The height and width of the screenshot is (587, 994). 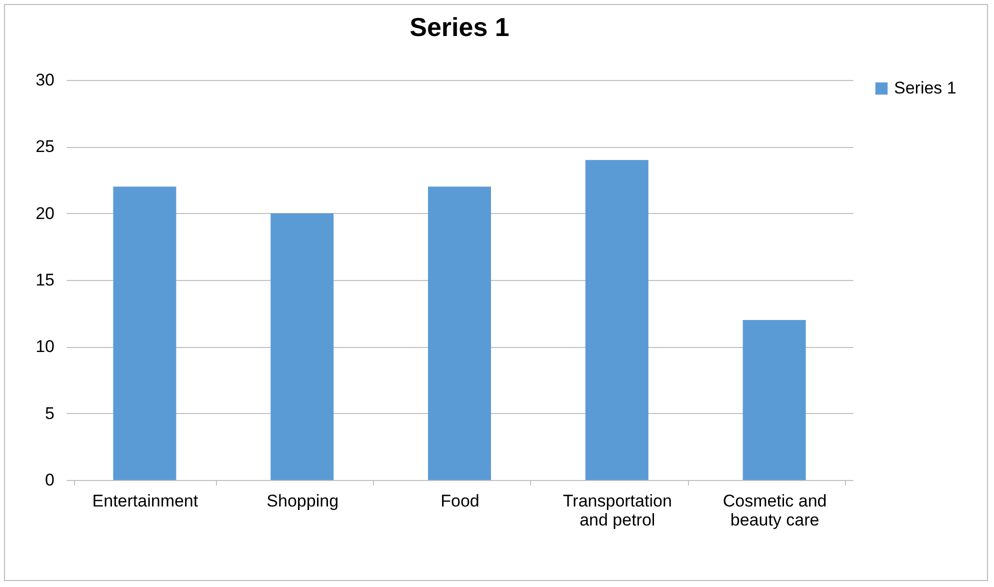 I want to click on y-tick-label: 25, so click(x=45, y=146).